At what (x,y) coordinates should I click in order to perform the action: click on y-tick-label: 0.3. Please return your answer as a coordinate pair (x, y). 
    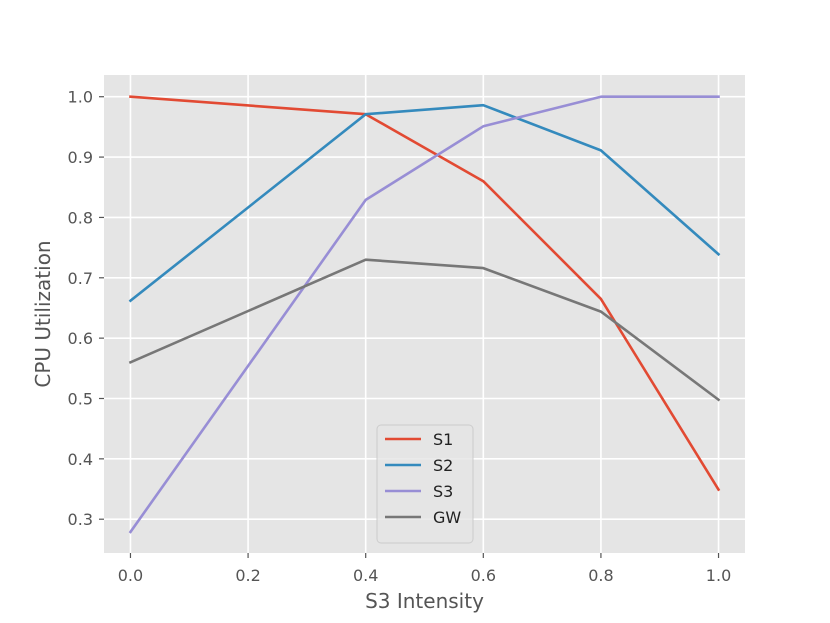
    Looking at the image, I should click on (80, 519).